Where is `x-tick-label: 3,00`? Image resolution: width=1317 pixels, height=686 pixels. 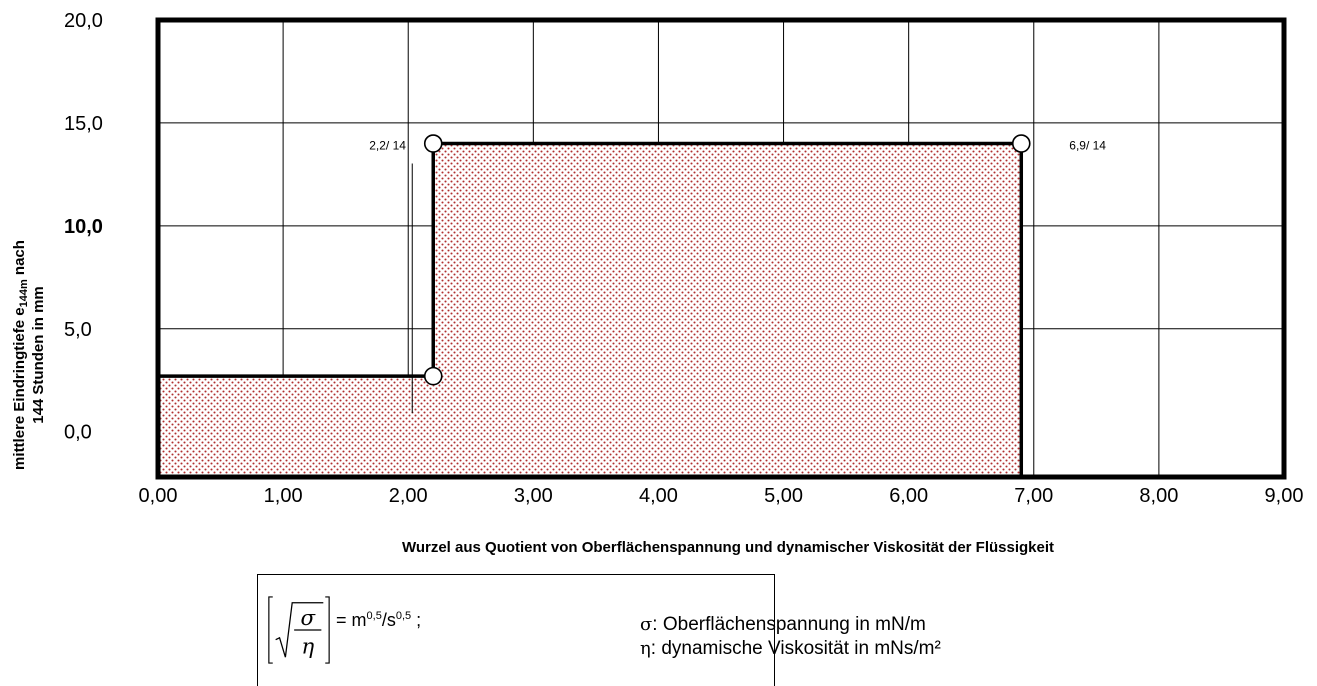 x-tick-label: 3,00 is located at coordinates (533, 496).